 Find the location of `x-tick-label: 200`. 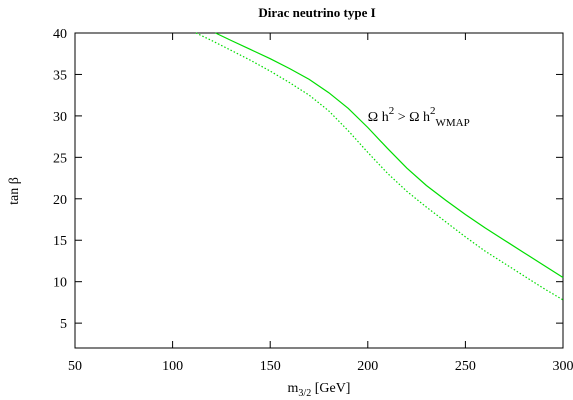

x-tick-label: 200 is located at coordinates (367, 366).